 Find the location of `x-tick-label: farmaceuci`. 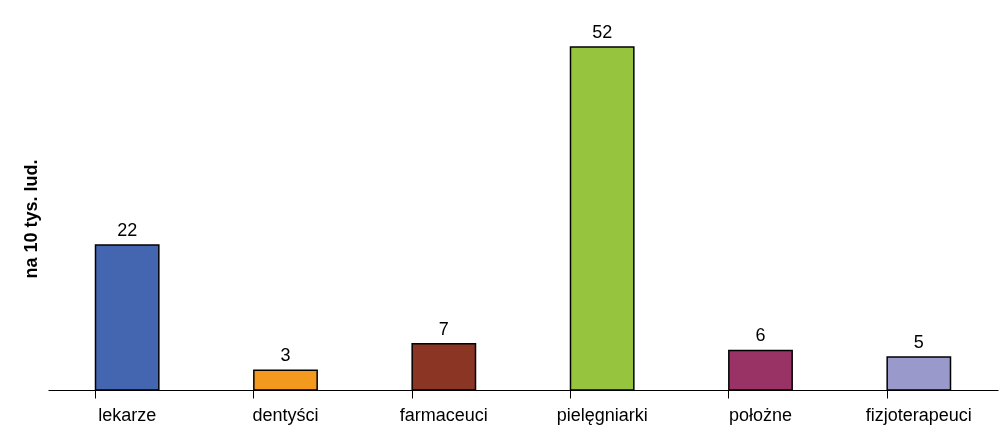

x-tick-label: farmaceuci is located at coordinates (443, 414).